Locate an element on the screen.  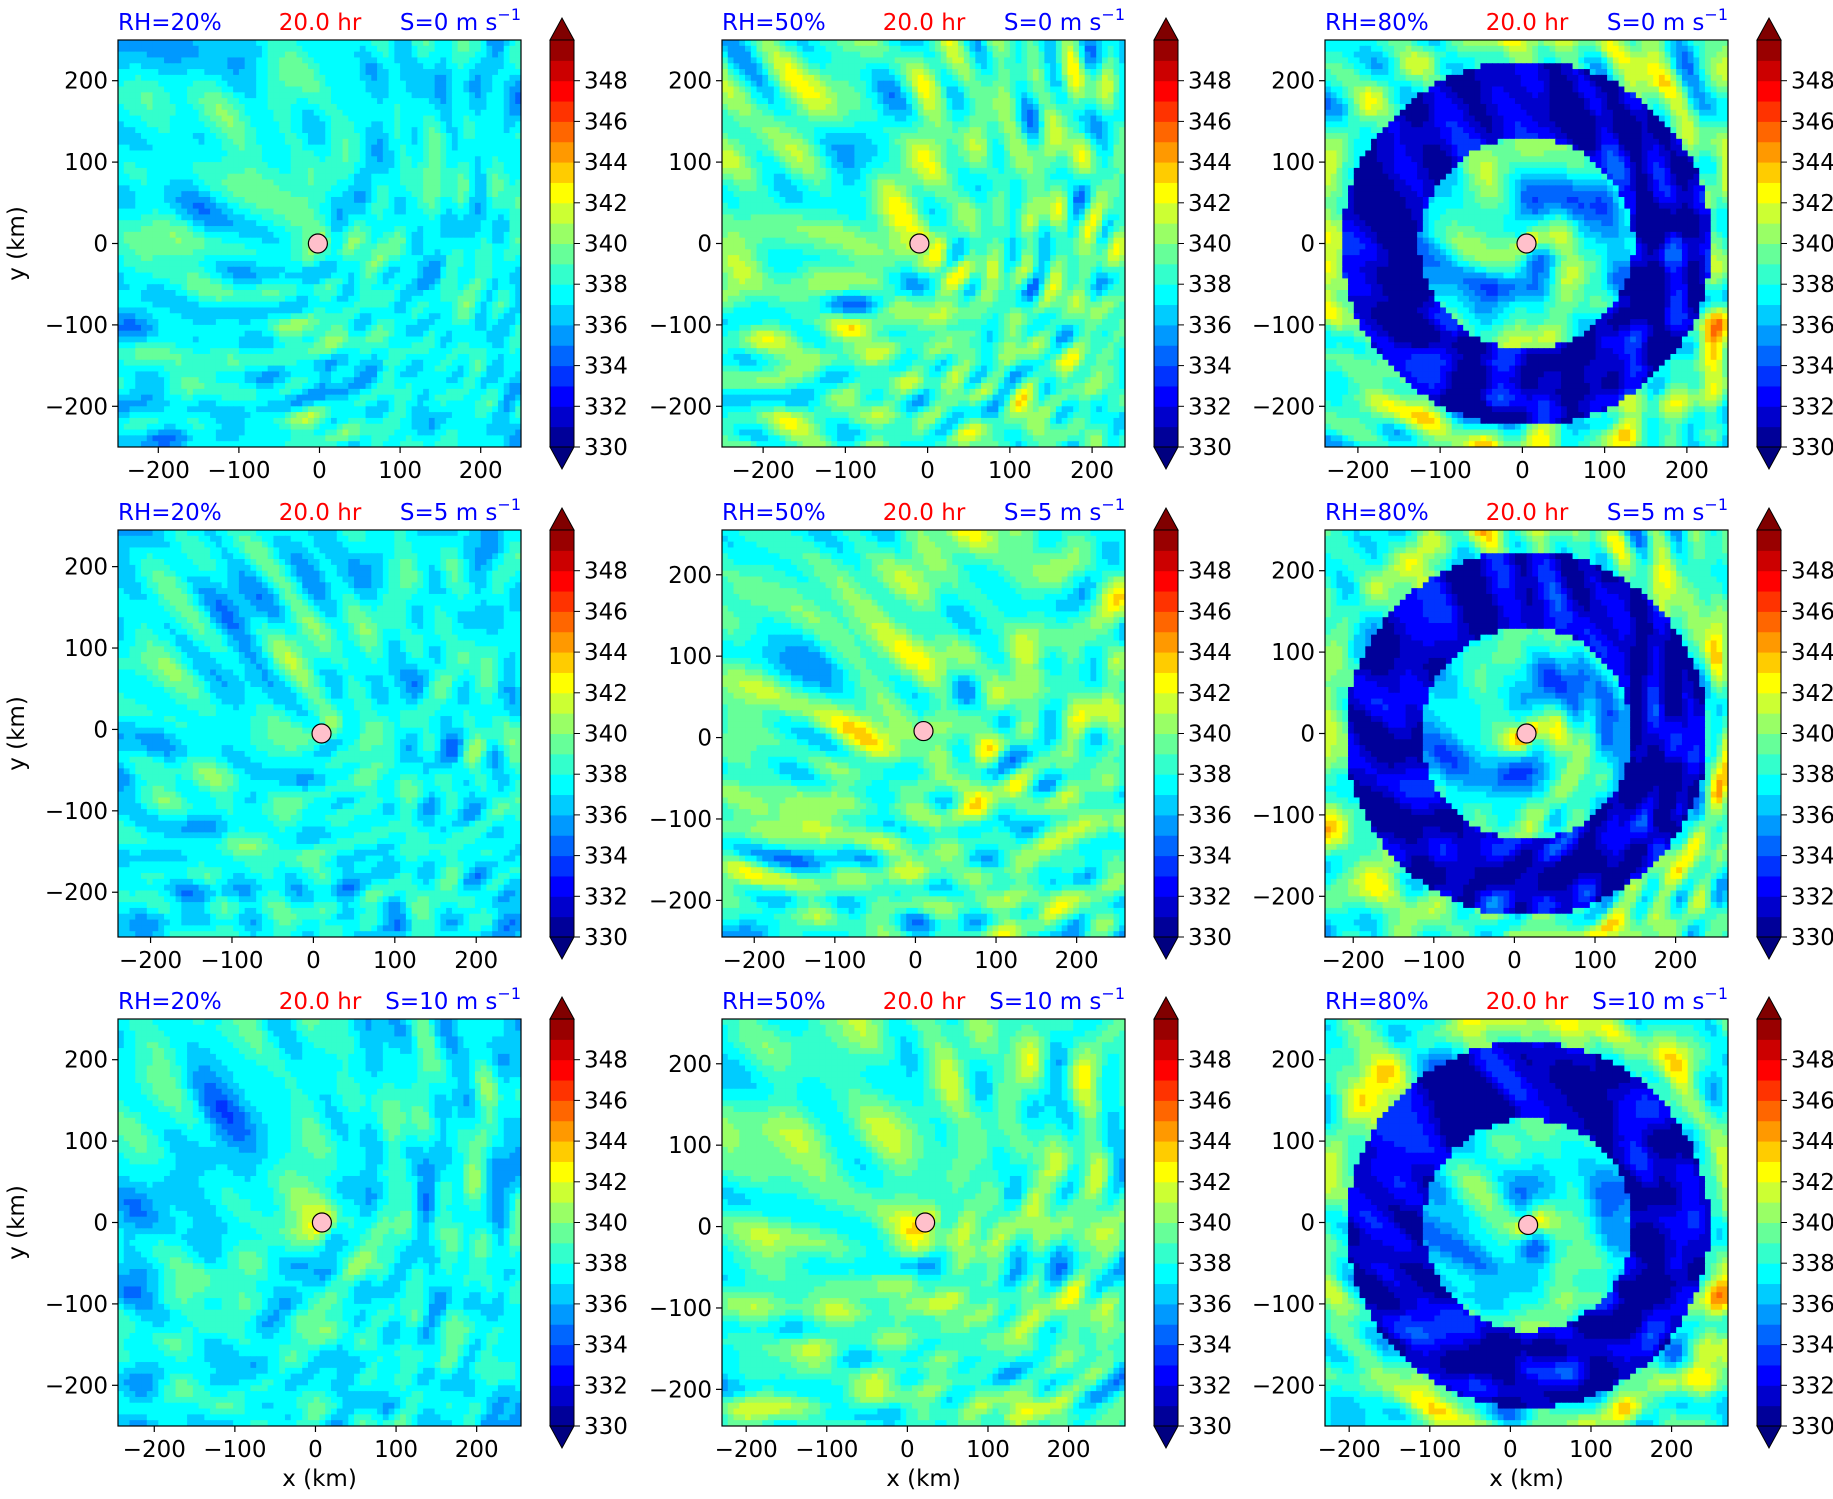
shear-label: S=5 m s−1 is located at coordinates (1064, 510).